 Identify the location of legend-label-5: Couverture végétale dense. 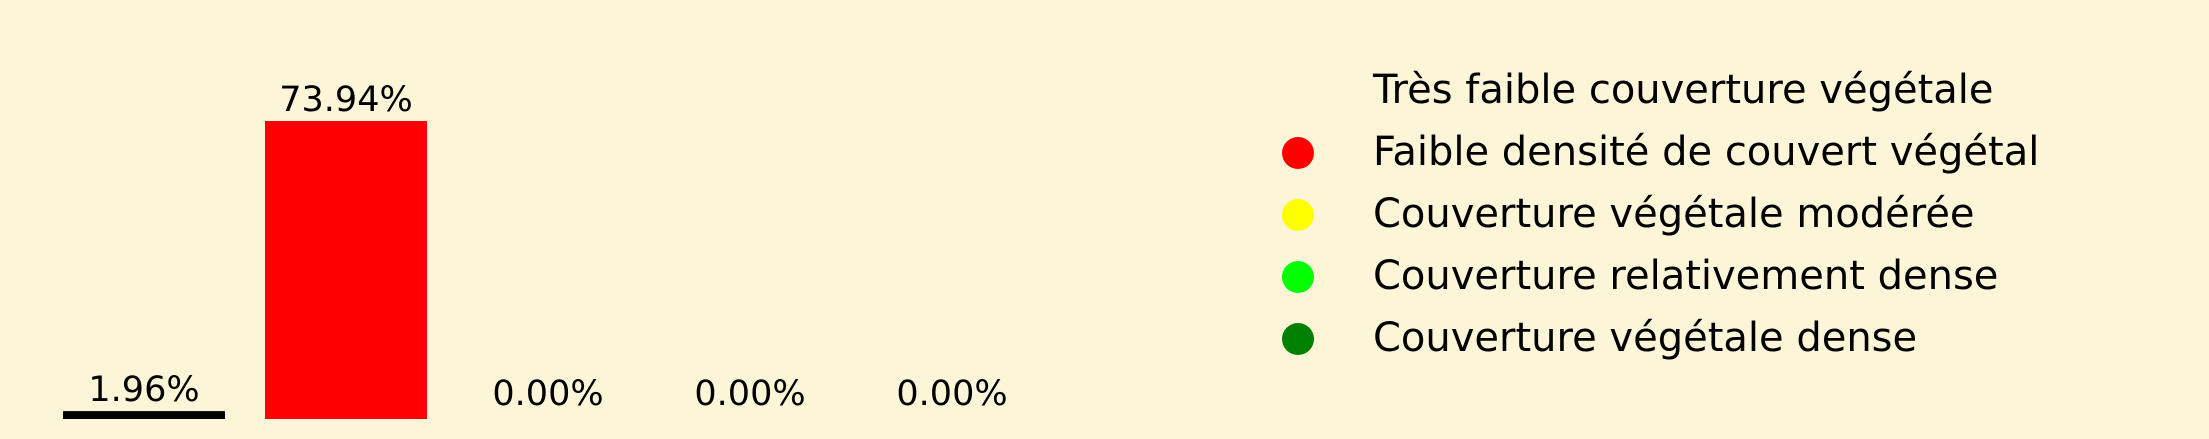
(1645, 338).